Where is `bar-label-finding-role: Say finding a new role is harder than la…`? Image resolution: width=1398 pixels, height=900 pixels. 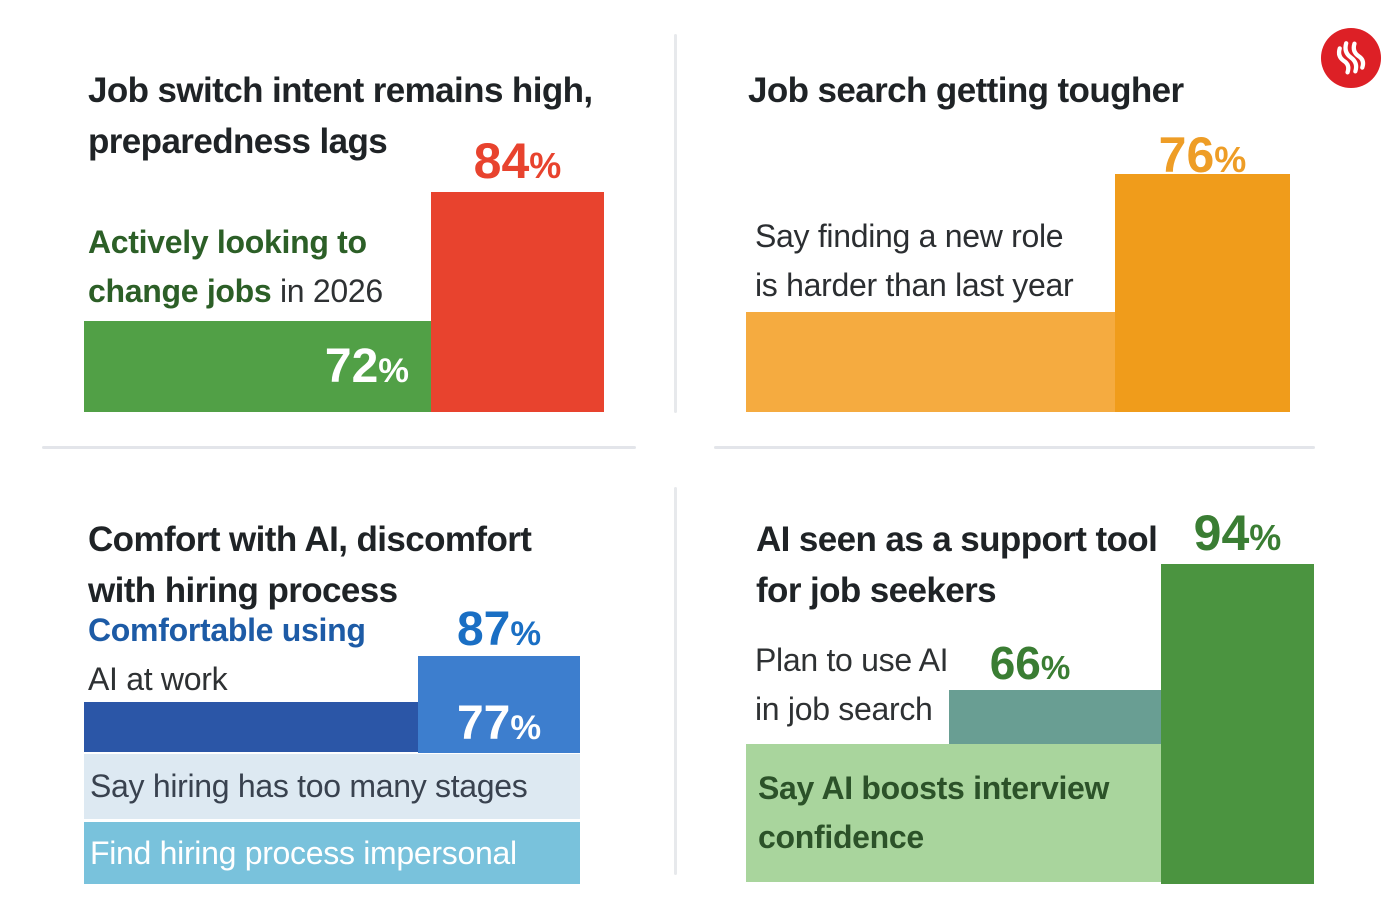 bar-label-finding-role: Say finding a new role is harder than la… is located at coordinates (914, 260).